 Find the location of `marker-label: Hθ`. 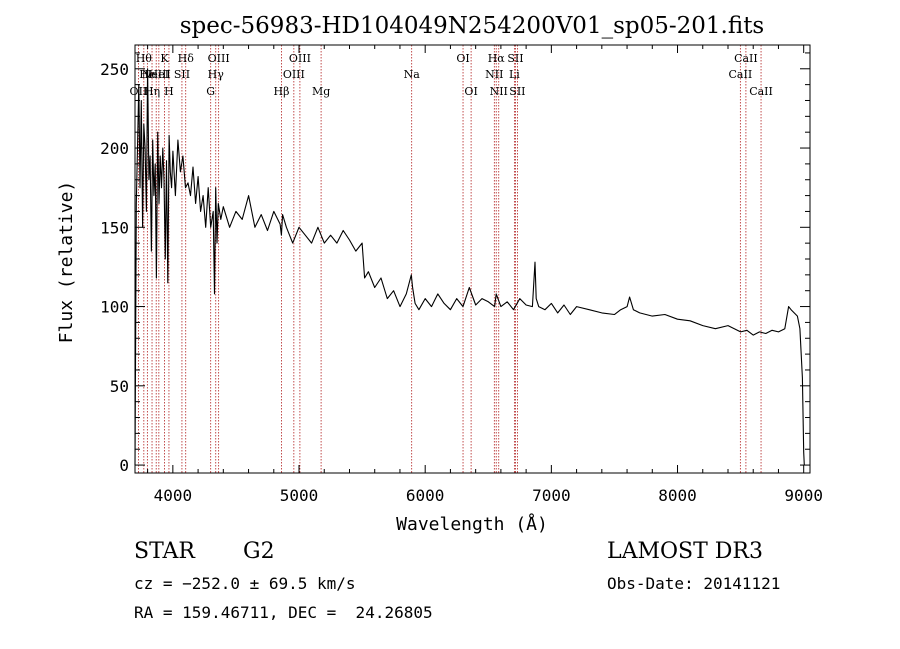

marker-label: Hθ is located at coordinates (144, 58).